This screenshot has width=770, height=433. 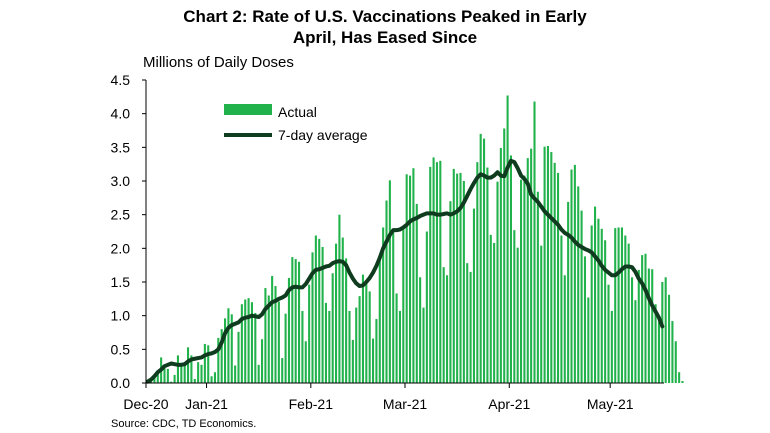 I want to click on x-tick-label: Apr-21, so click(x=509, y=404).